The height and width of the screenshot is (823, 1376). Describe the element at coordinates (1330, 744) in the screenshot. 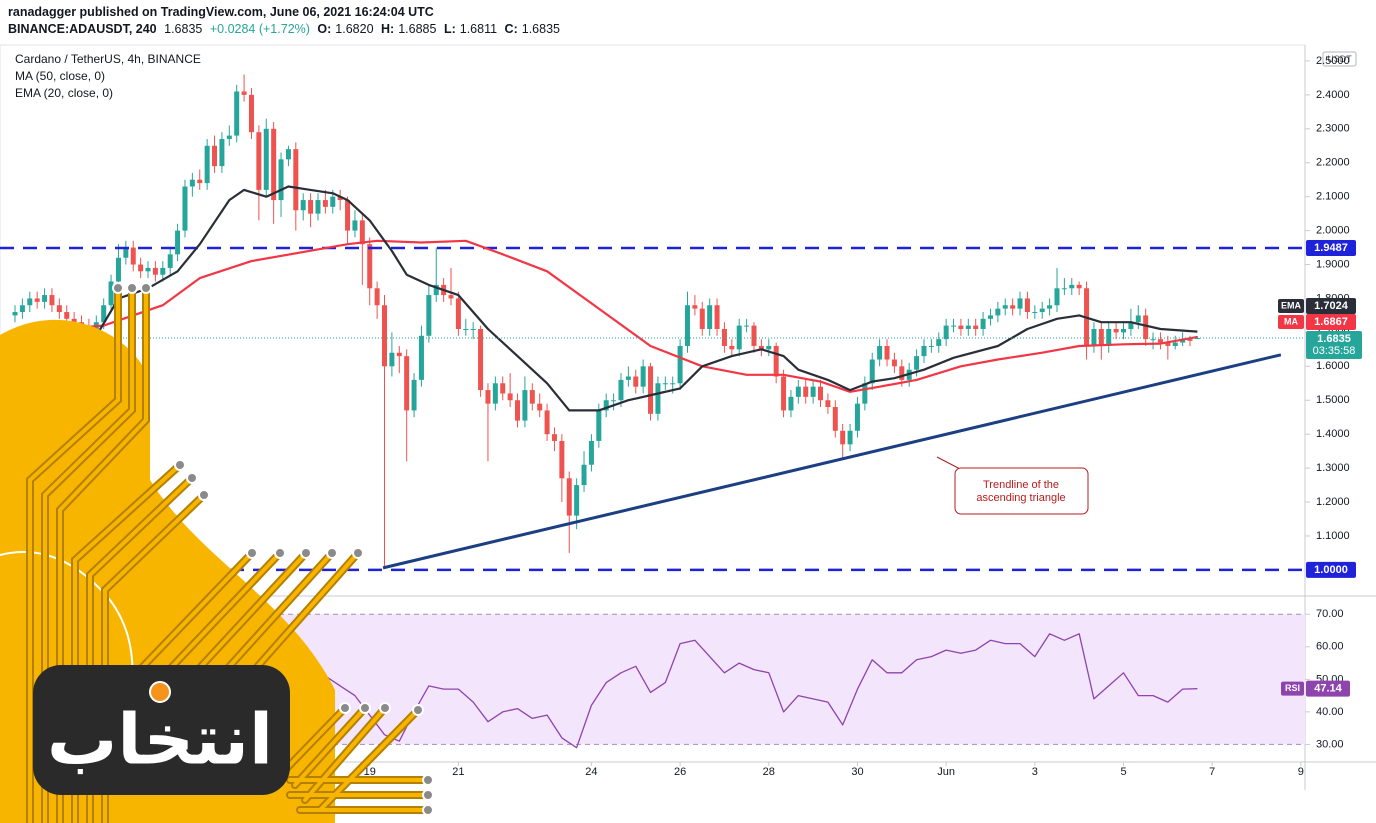

I see `y-tick-label: 30.00` at that location.